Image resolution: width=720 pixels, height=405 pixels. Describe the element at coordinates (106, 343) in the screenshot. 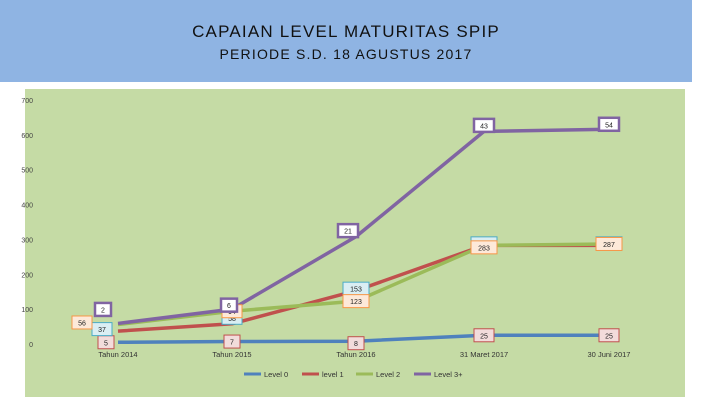

I see `data-label: 5` at that location.